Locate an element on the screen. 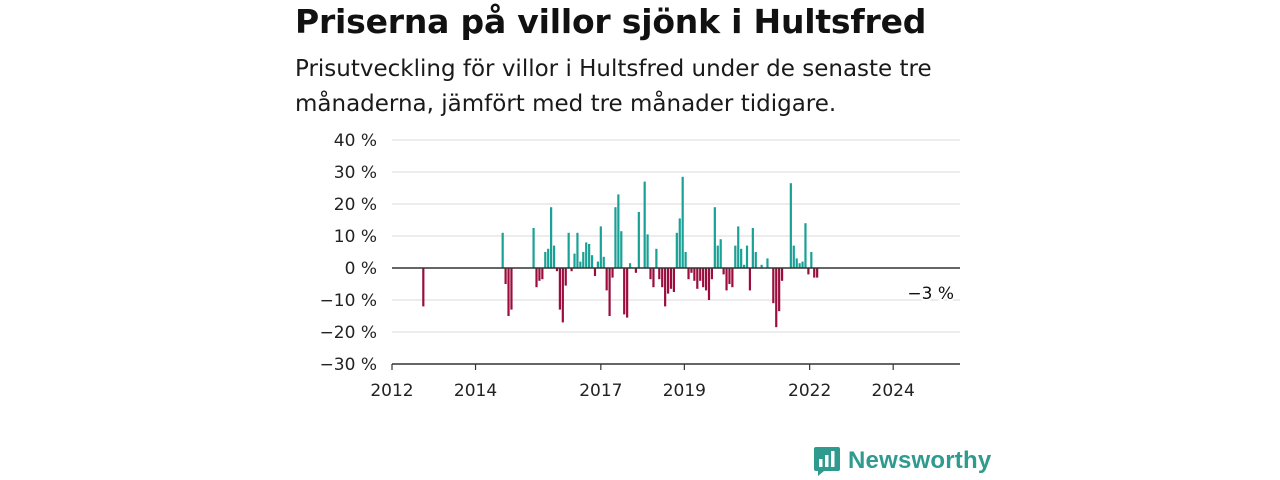  y-tick-label: 20 % is located at coordinates (355, 205).